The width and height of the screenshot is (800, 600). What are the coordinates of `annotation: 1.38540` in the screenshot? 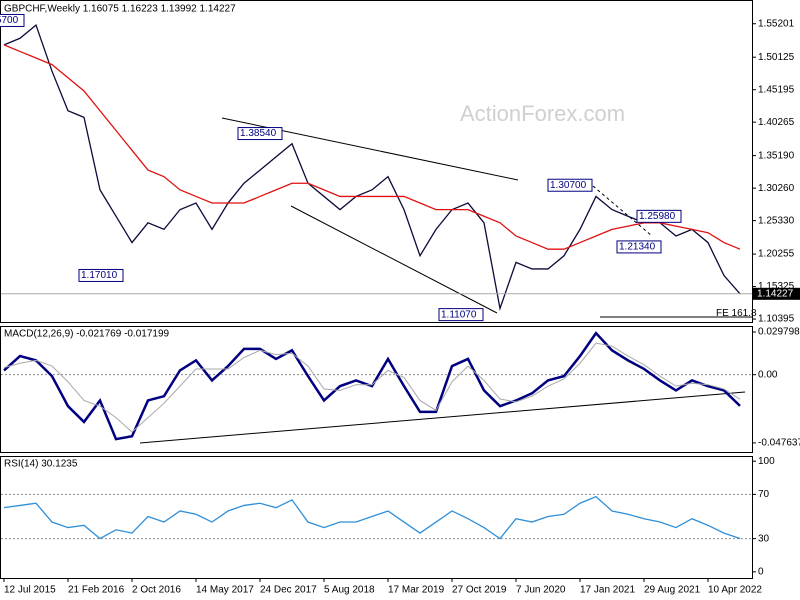 It's located at (258, 133).